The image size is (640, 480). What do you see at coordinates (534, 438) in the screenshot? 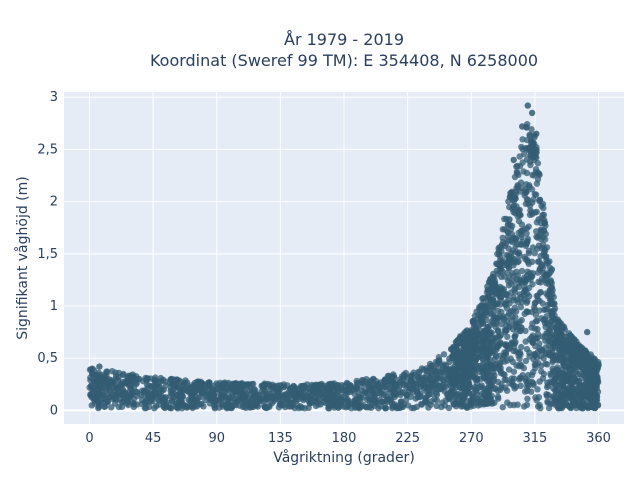
I see `x-tick-label: 315` at bounding box center [534, 438].